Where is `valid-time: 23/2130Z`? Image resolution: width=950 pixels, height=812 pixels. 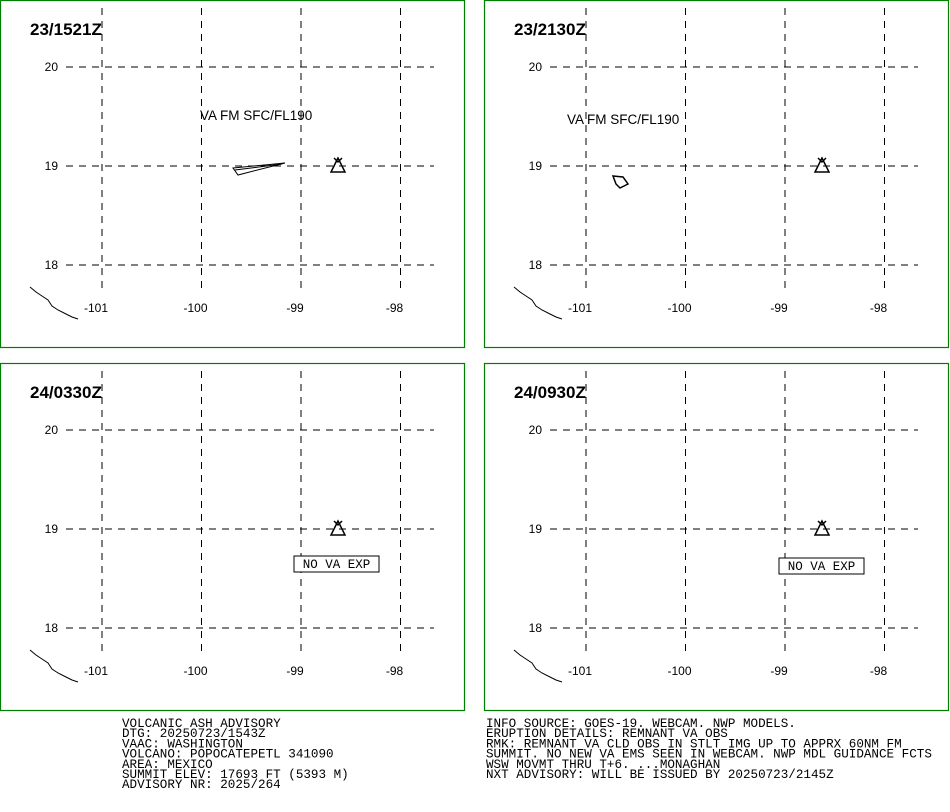 valid-time: 23/2130Z is located at coordinates (550, 29).